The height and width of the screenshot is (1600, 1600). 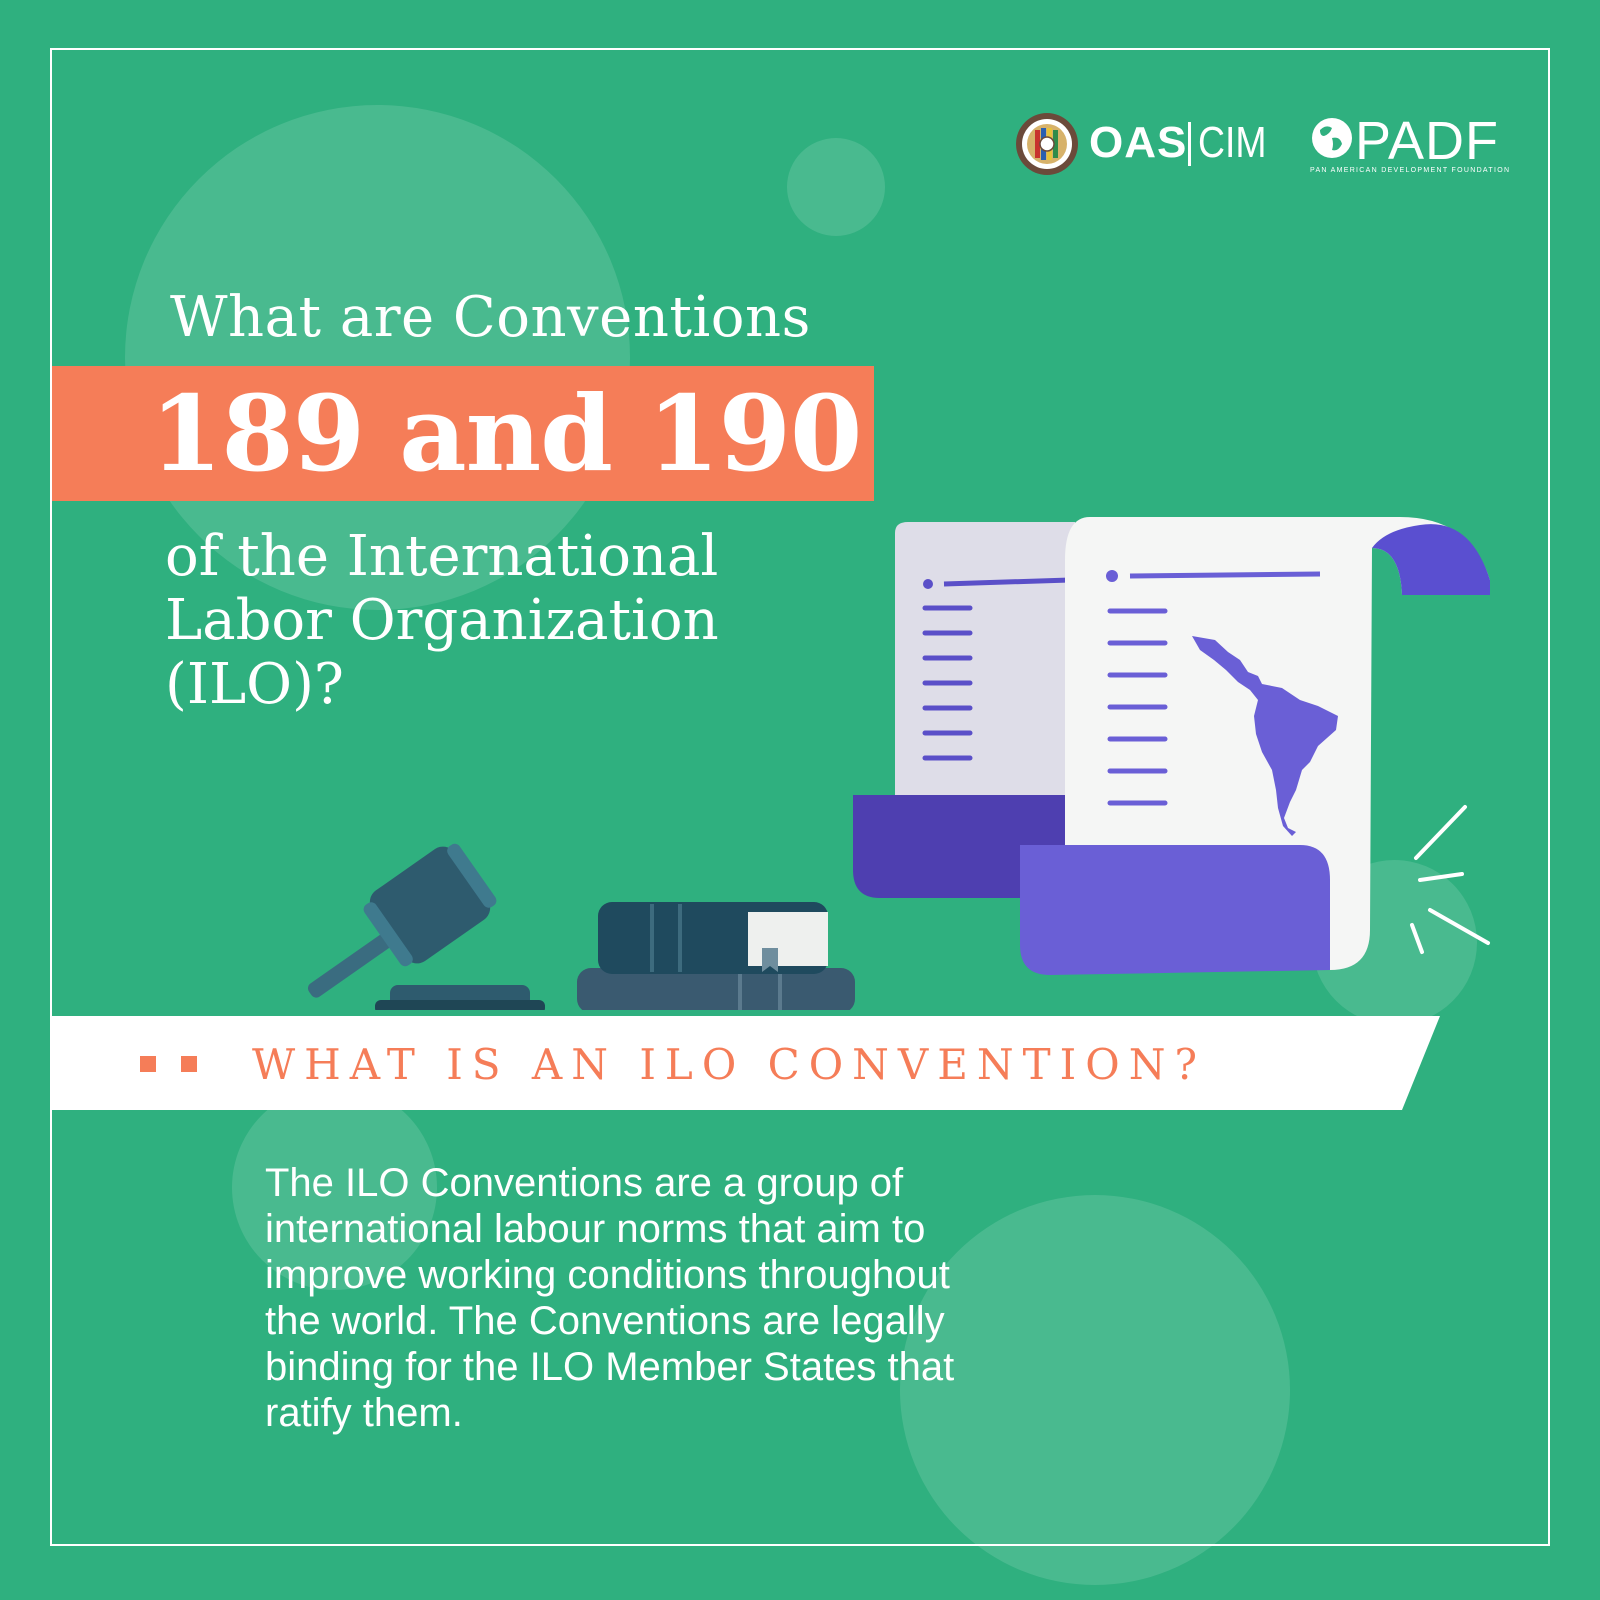 I want to click on headline-numbers: 189 and 190, so click(x=506, y=433).